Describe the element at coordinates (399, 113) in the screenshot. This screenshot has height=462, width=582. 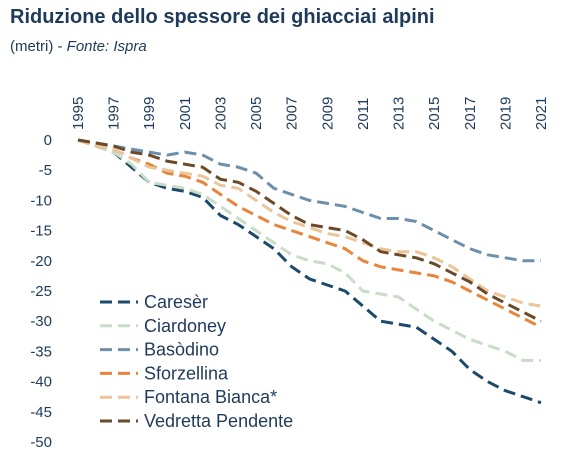
I see `x-tick-label: 2013` at that location.